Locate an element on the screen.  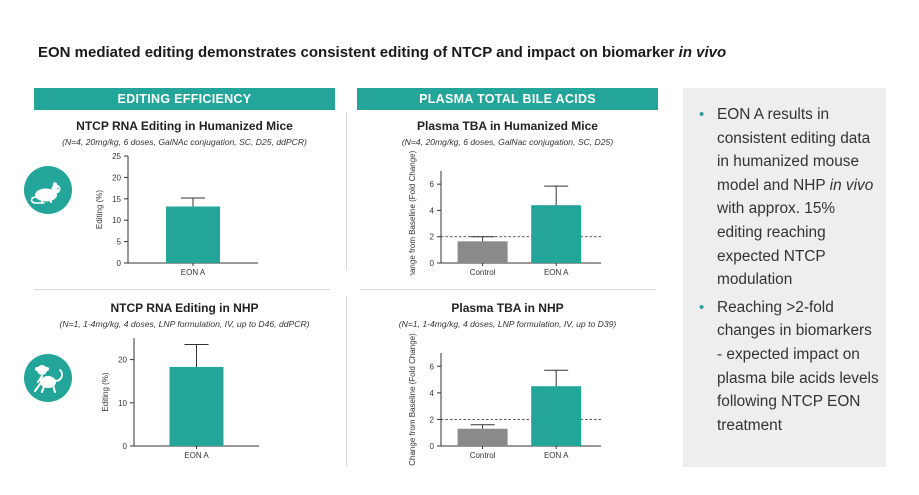
plasma-tba-header: PLASMA TOTAL BILE ACIDS is located at coordinates (507, 99).